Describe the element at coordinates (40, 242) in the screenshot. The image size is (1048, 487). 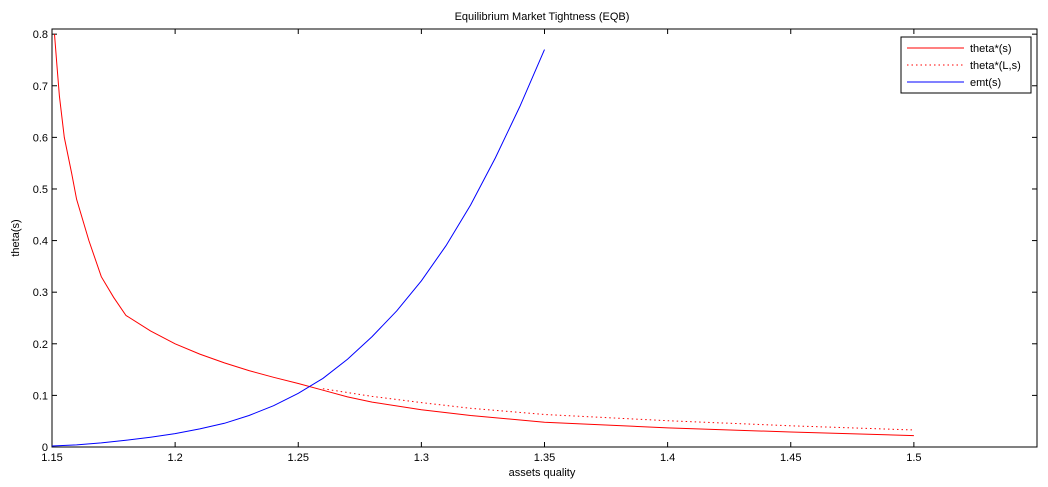
I see `y-tick-label: 0.4` at that location.